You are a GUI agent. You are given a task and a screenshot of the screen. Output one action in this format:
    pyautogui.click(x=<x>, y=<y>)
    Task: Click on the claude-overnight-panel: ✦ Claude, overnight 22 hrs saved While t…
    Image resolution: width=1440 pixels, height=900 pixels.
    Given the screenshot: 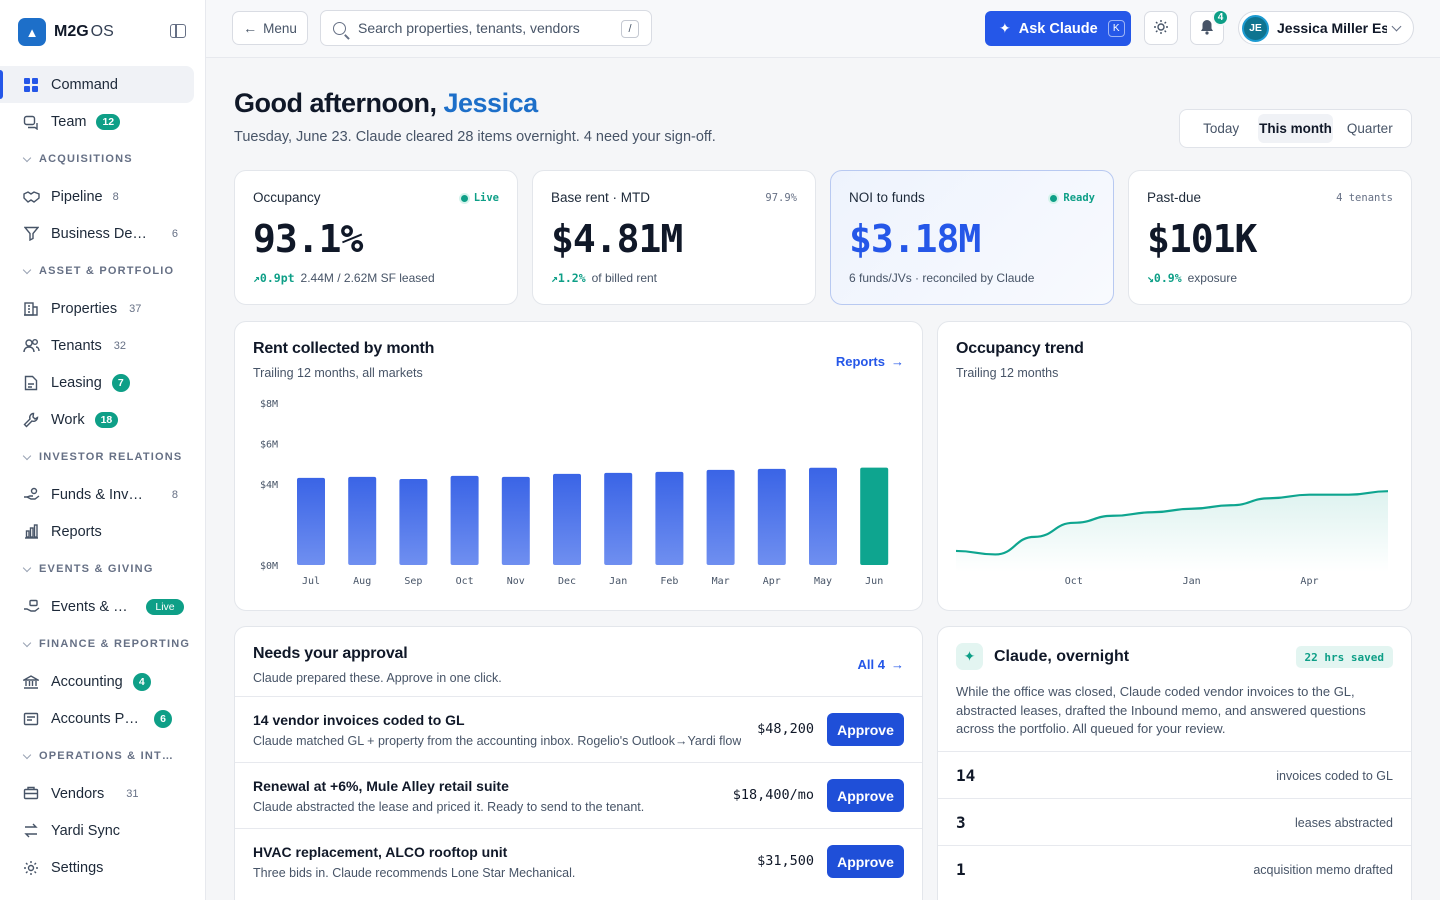 What is the action you would take?
    pyautogui.click(x=1174, y=763)
    